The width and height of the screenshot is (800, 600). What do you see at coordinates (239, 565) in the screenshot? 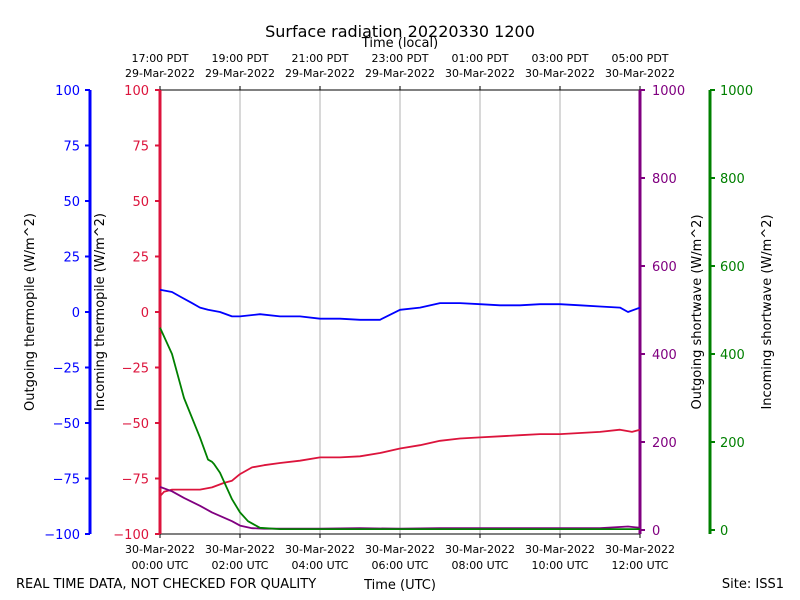
I see `x-tick-label-utc-time: 02:00 UTC` at bounding box center [239, 565].